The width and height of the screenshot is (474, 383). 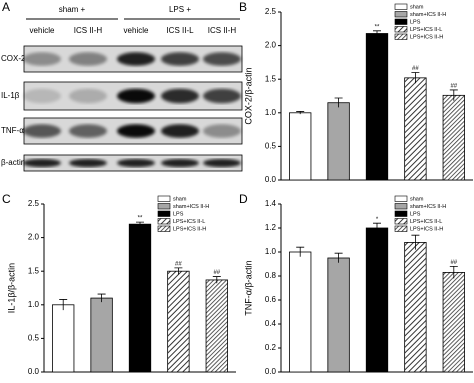 I want to click on y-tick-label: 0.4, so click(x=271, y=323).